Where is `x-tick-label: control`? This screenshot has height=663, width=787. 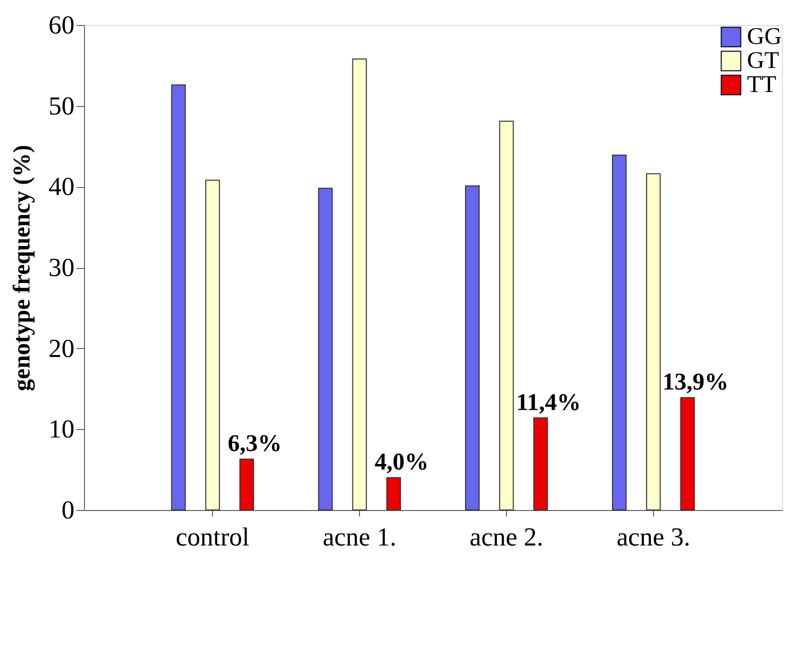
x-tick-label: control is located at coordinates (213, 537).